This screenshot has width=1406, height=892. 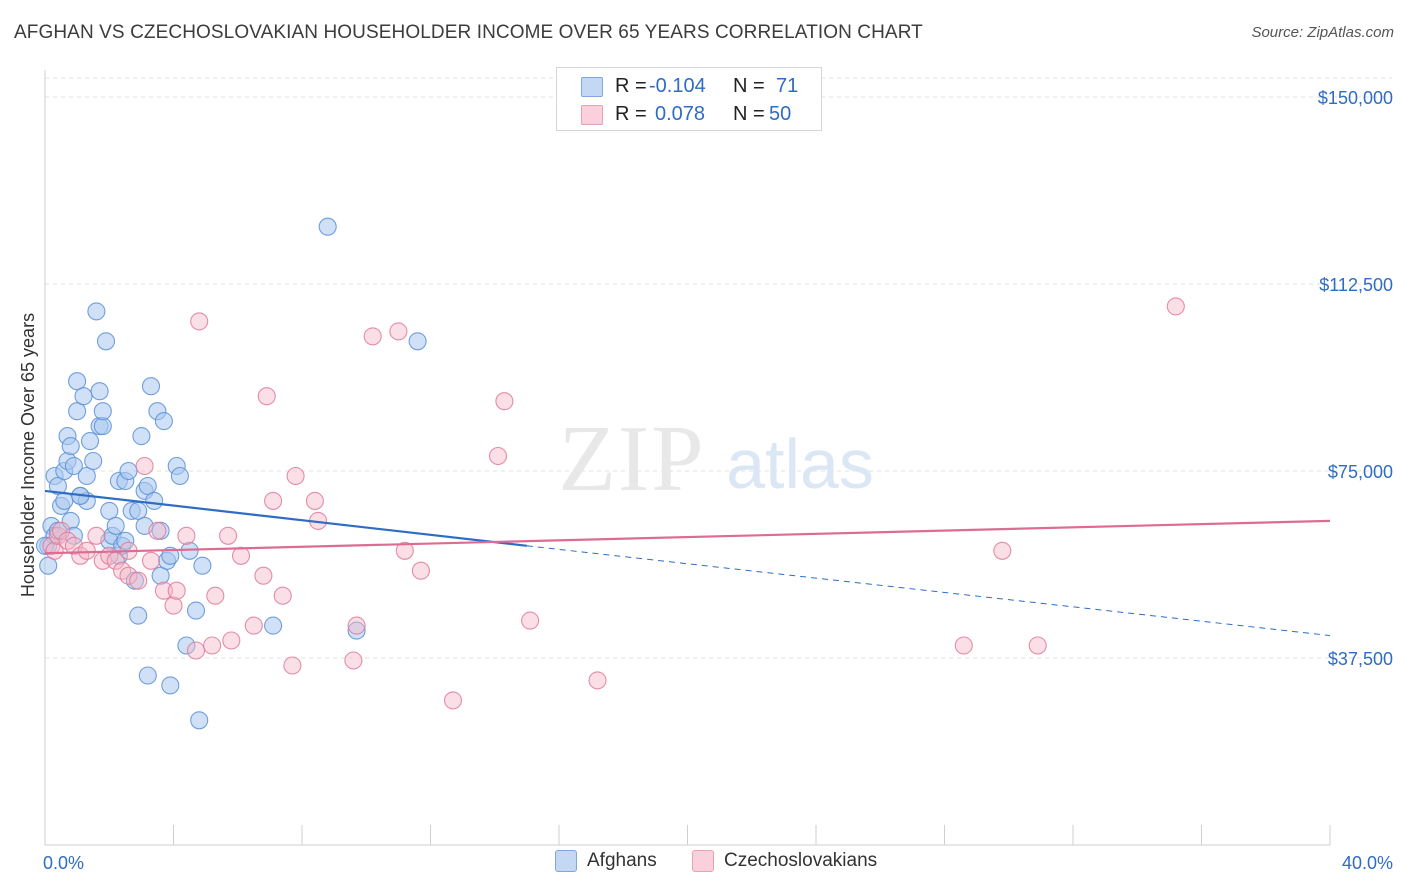 I want to click on legend-row-czechoslovakians: R = 0.078 N = 50, so click(x=689, y=114).